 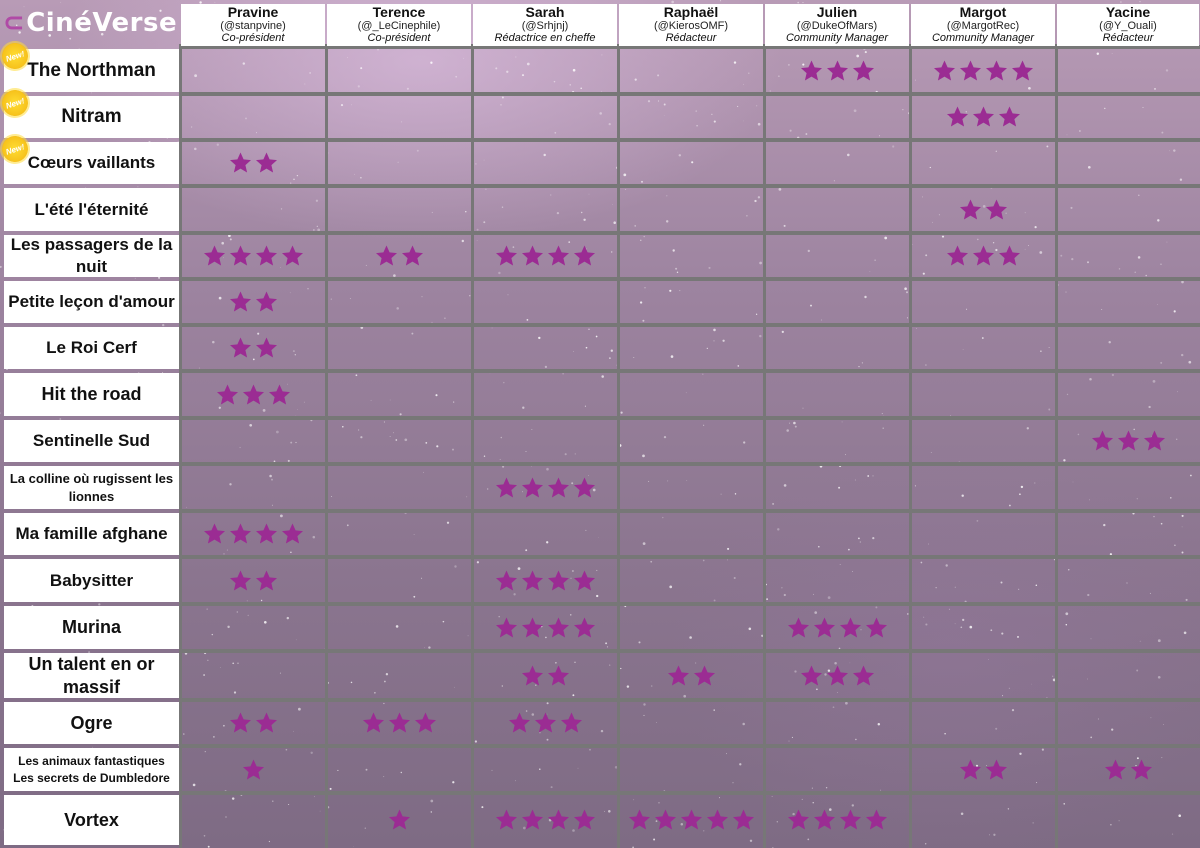 I want to click on movie-title: Nitram, so click(x=91, y=117).